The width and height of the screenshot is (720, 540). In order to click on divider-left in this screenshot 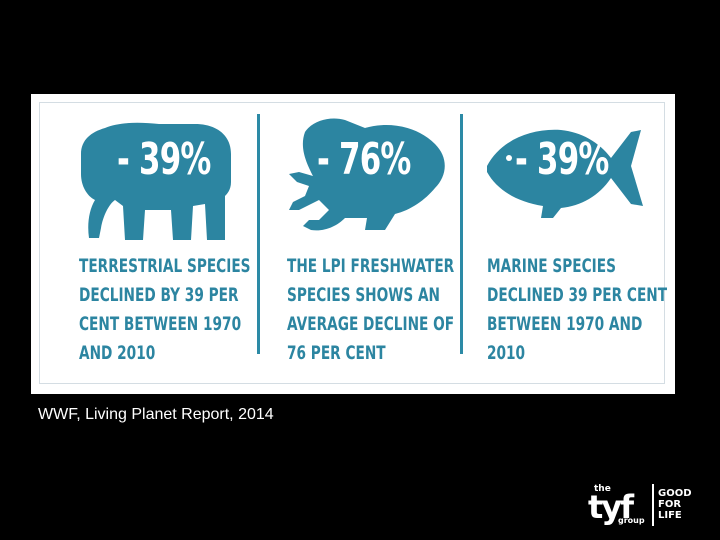, I will do `click(258, 234)`.